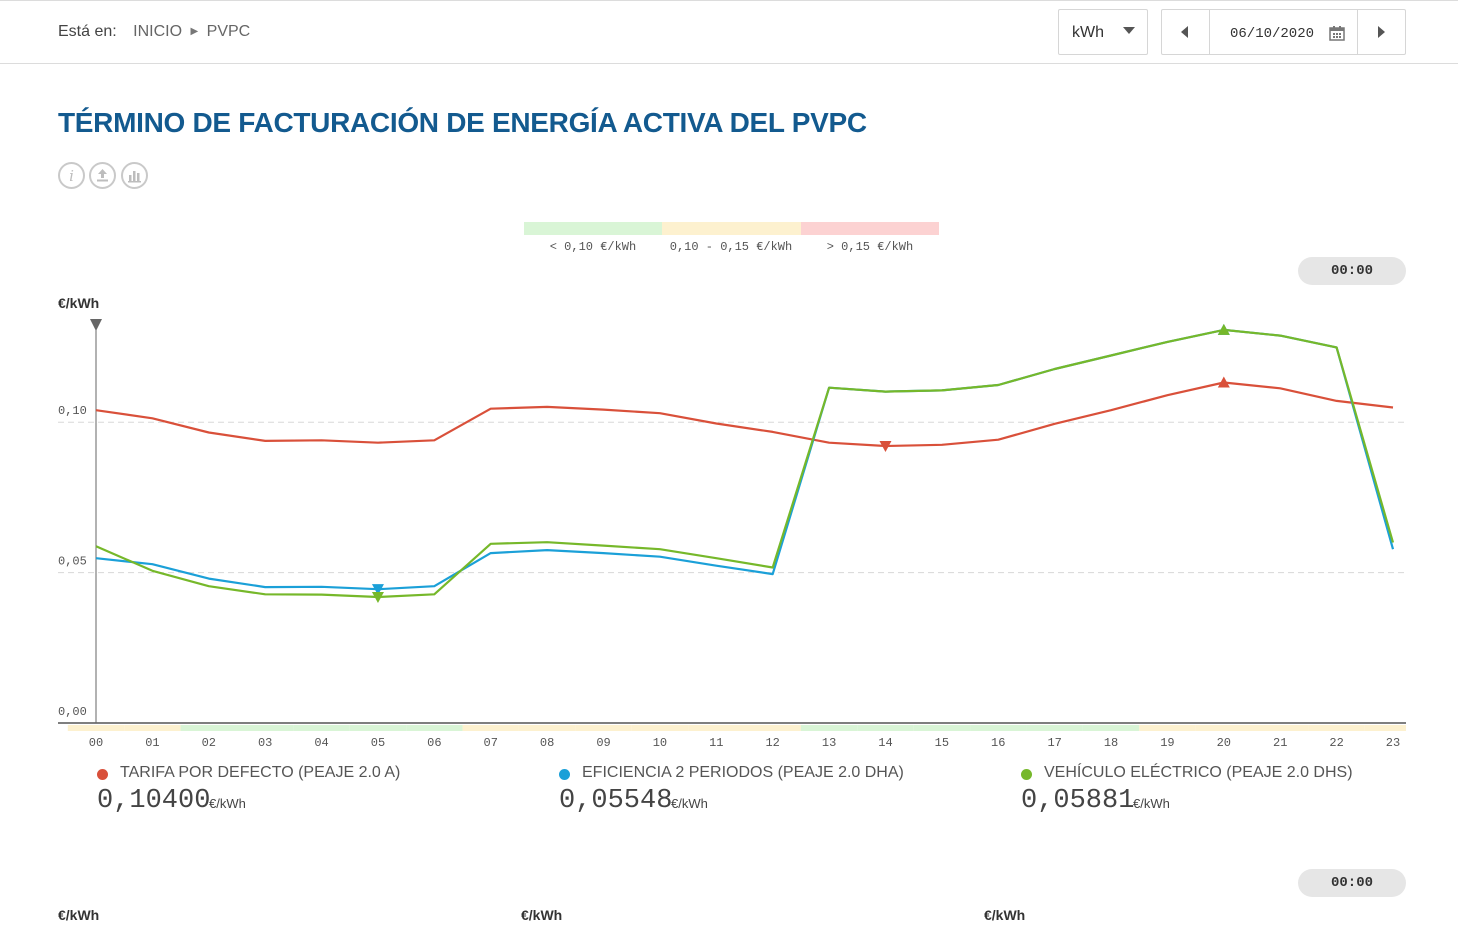 The height and width of the screenshot is (933, 1458). What do you see at coordinates (134, 175) in the screenshot?
I see `chart-icon` at bounding box center [134, 175].